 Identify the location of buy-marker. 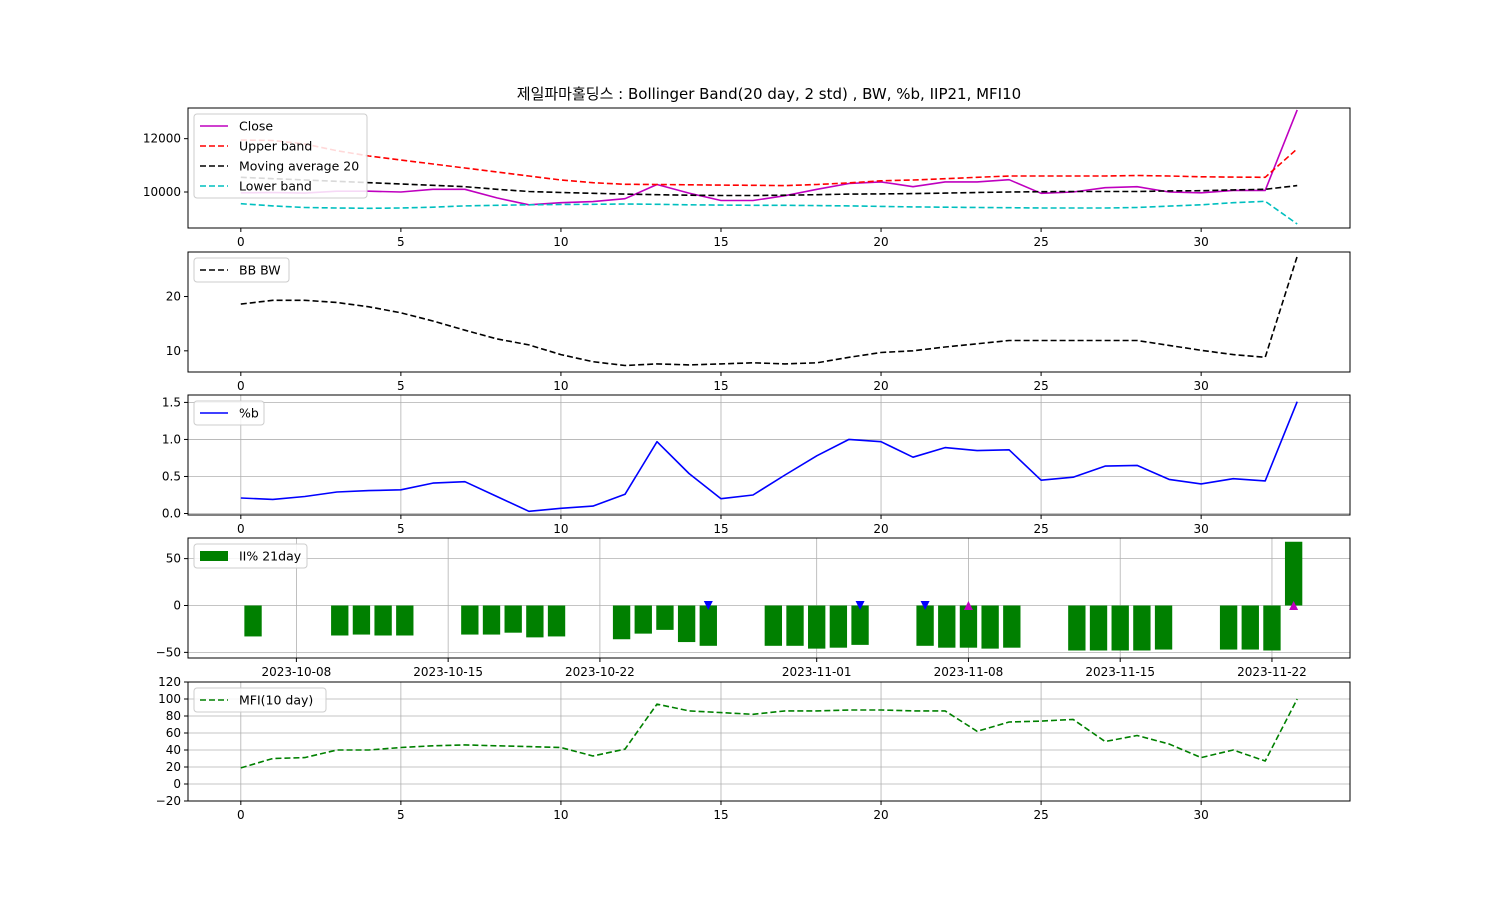
(1294, 605).